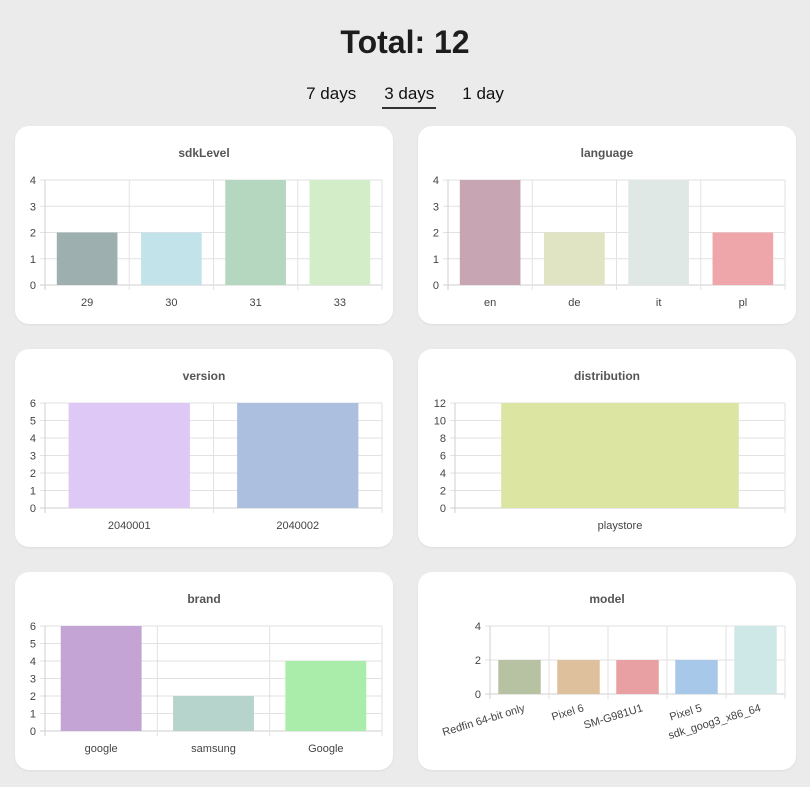  Describe the element at coordinates (440, 404) in the screenshot. I see `y-tick-label: 12` at that location.